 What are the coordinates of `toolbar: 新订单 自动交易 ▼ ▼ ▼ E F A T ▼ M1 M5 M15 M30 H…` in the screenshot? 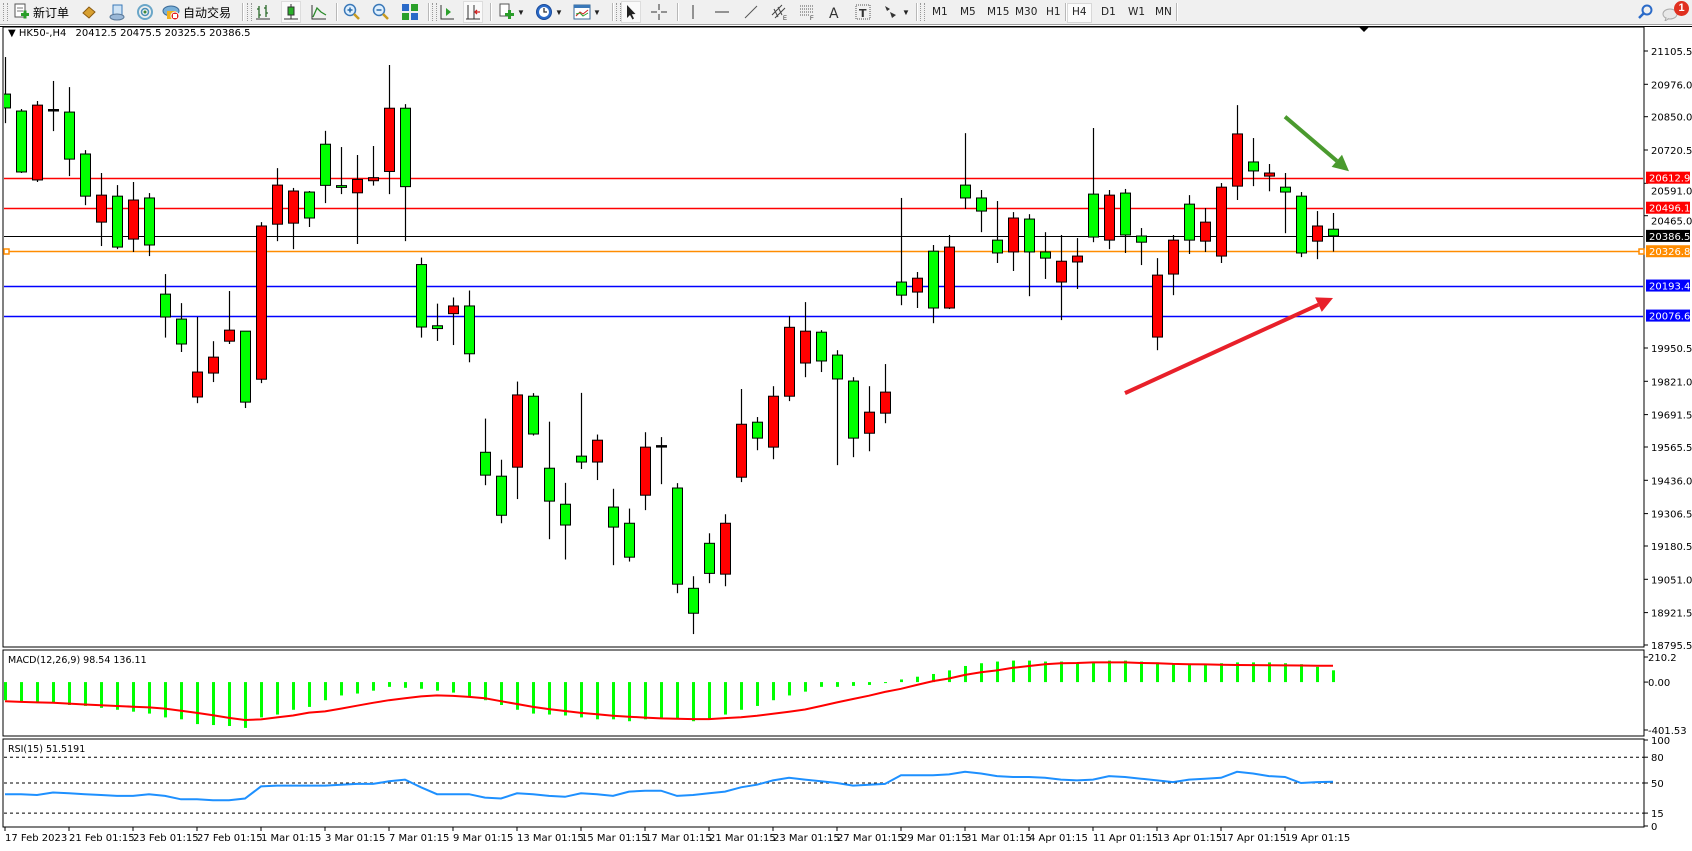 It's located at (846, 12).